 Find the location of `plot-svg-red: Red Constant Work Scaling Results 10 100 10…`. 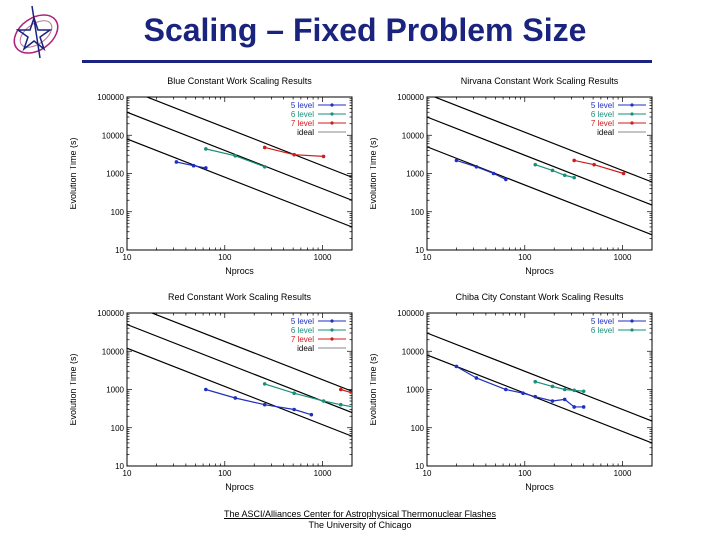

plot-svg-red: Red Constant Work Scaling Results 10 100 10… is located at coordinates (211, 392).